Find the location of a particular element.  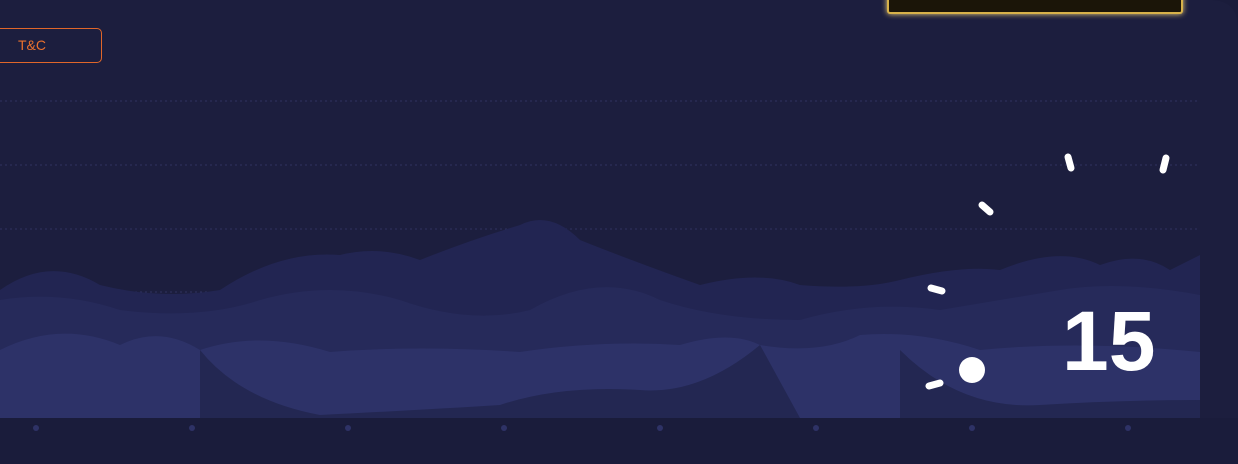

rocket-point is located at coordinates (972, 370).